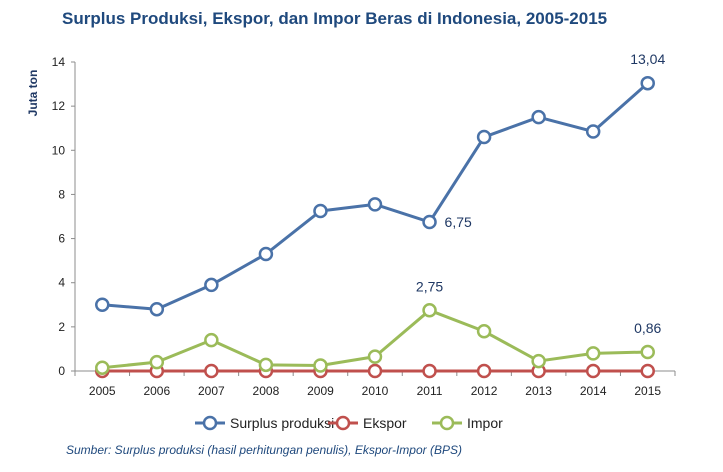 The width and height of the screenshot is (723, 472). I want to click on y-tick-label: 10, so click(59, 150).